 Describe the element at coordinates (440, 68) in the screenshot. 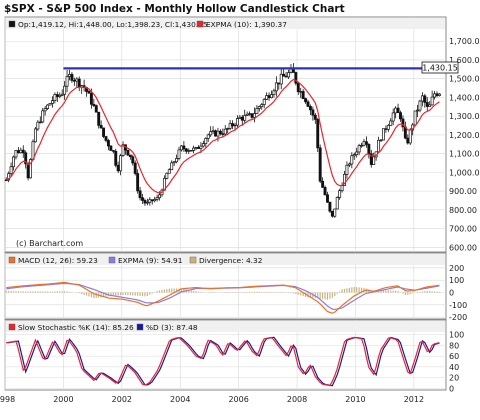

I see `last-price-text: 1,430.15` at that location.